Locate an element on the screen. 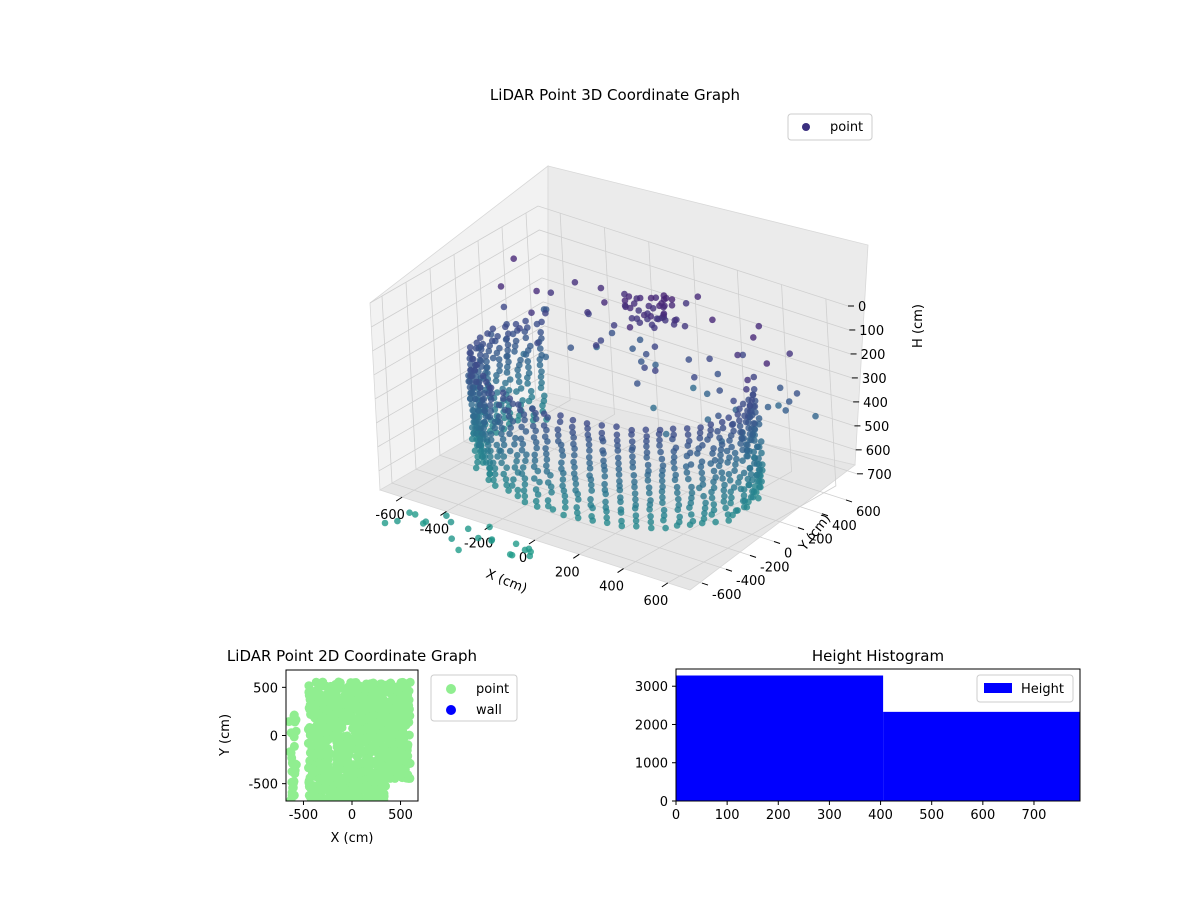 This screenshot has height=900, width=1200. z-tick-label-3d: 300 is located at coordinates (874, 379).